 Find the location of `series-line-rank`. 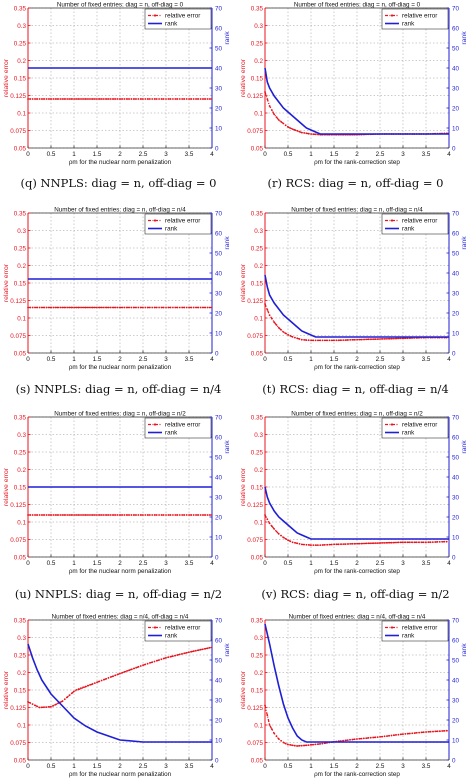

series-line-rank is located at coordinates (356, 683).